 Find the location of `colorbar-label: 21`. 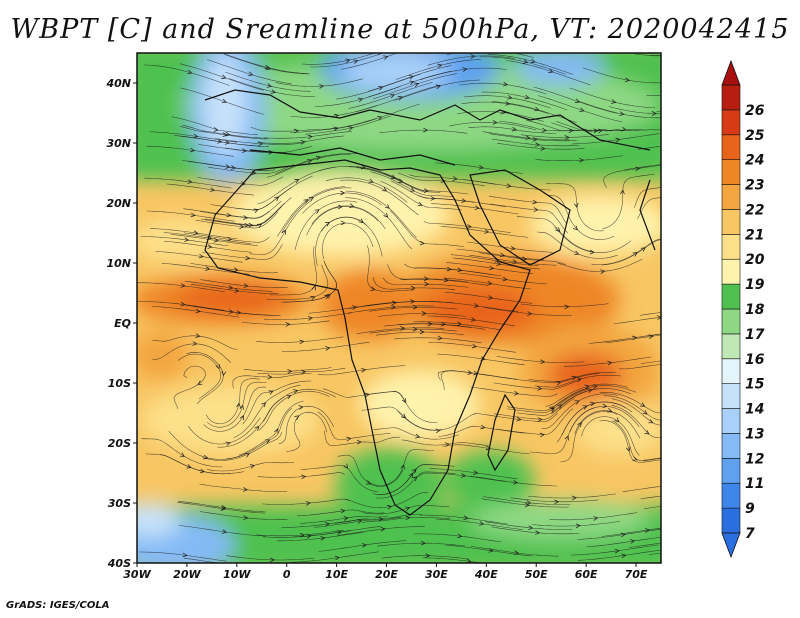

colorbar-label: 21 is located at coordinates (754, 235).